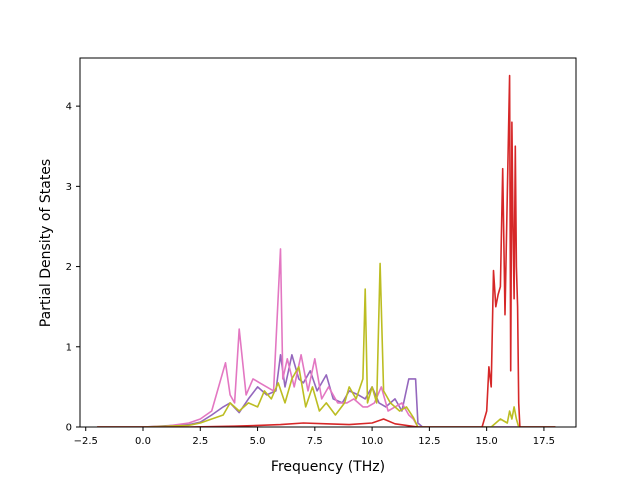  Describe the element at coordinates (372, 441) in the screenshot. I see `x-tick-label: 10.0` at that location.